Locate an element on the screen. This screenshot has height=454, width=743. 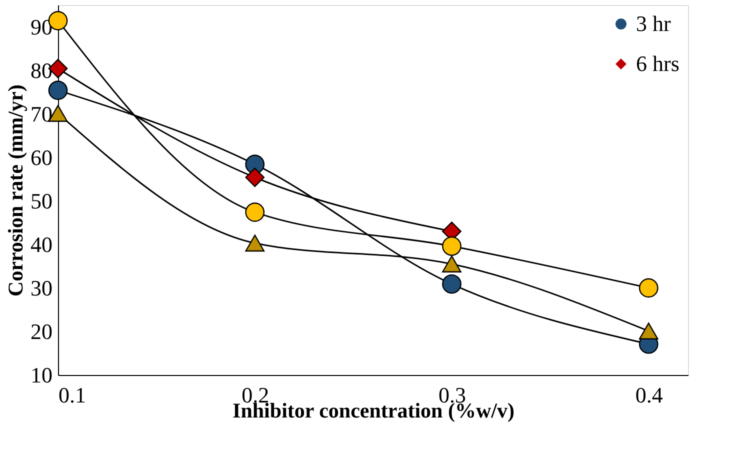
y-tick-label: 30 is located at coordinates (41, 287).